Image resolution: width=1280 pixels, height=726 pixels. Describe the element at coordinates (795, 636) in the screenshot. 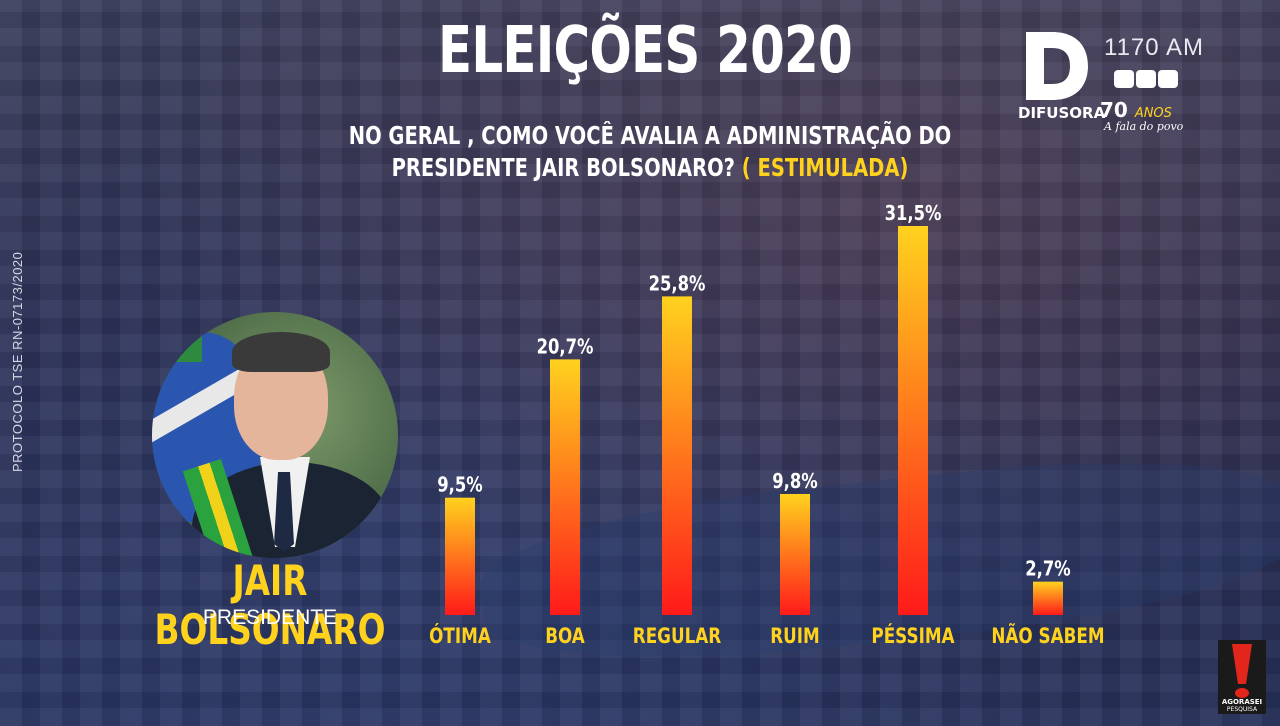

I see `category-label-ruim: RUIM` at that location.